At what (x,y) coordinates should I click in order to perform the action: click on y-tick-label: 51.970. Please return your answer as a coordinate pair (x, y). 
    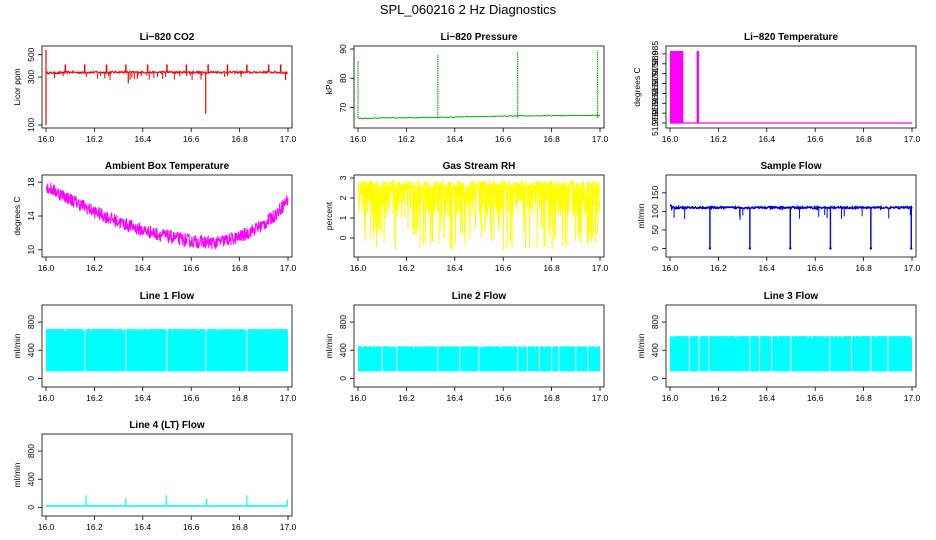
    Looking at the image, I should click on (655, 83).